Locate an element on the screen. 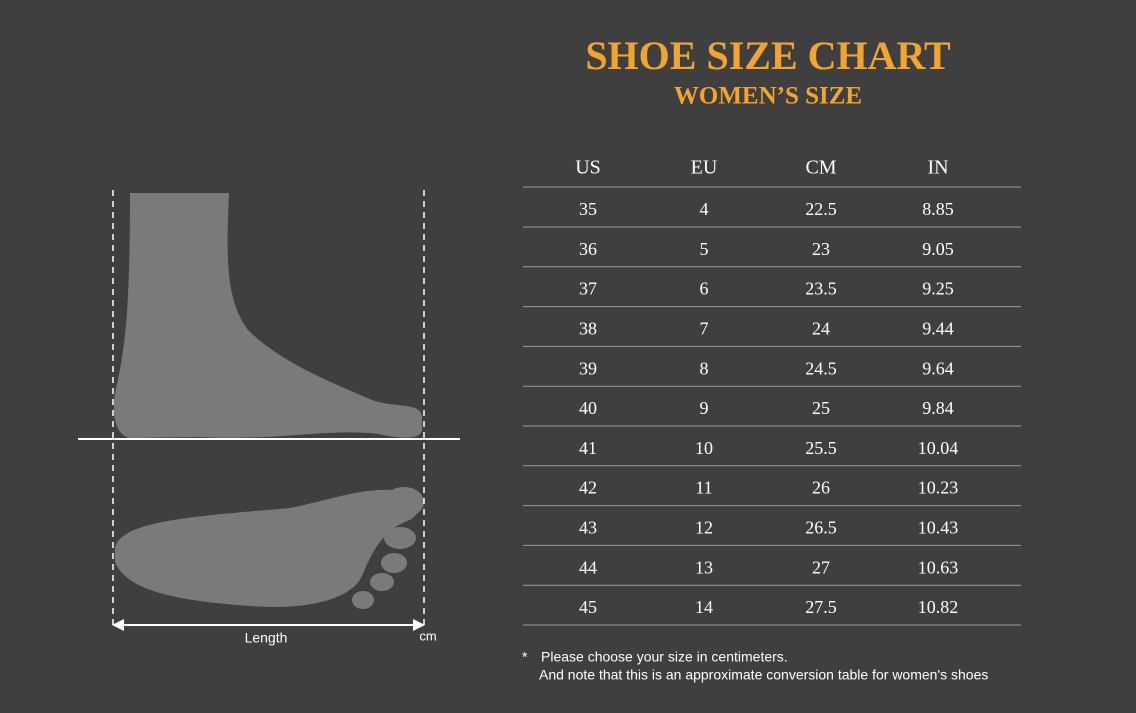 The height and width of the screenshot is (713, 1136). table-cell: 14 is located at coordinates (704, 607).